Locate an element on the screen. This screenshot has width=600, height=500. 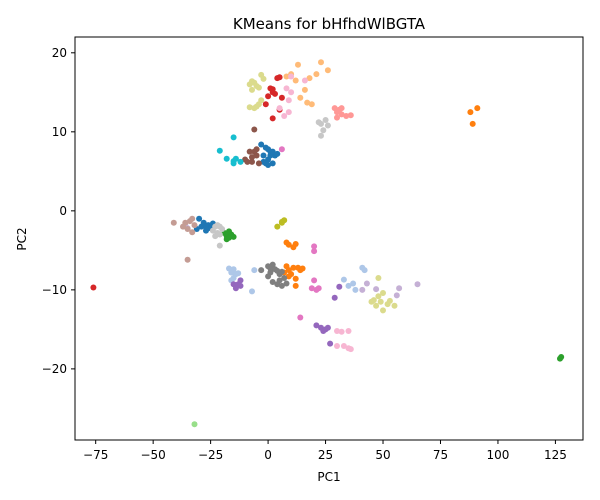
x-axis: −75 −50 −25 0 25 50 75 100 125 is located at coordinates (325, 451).